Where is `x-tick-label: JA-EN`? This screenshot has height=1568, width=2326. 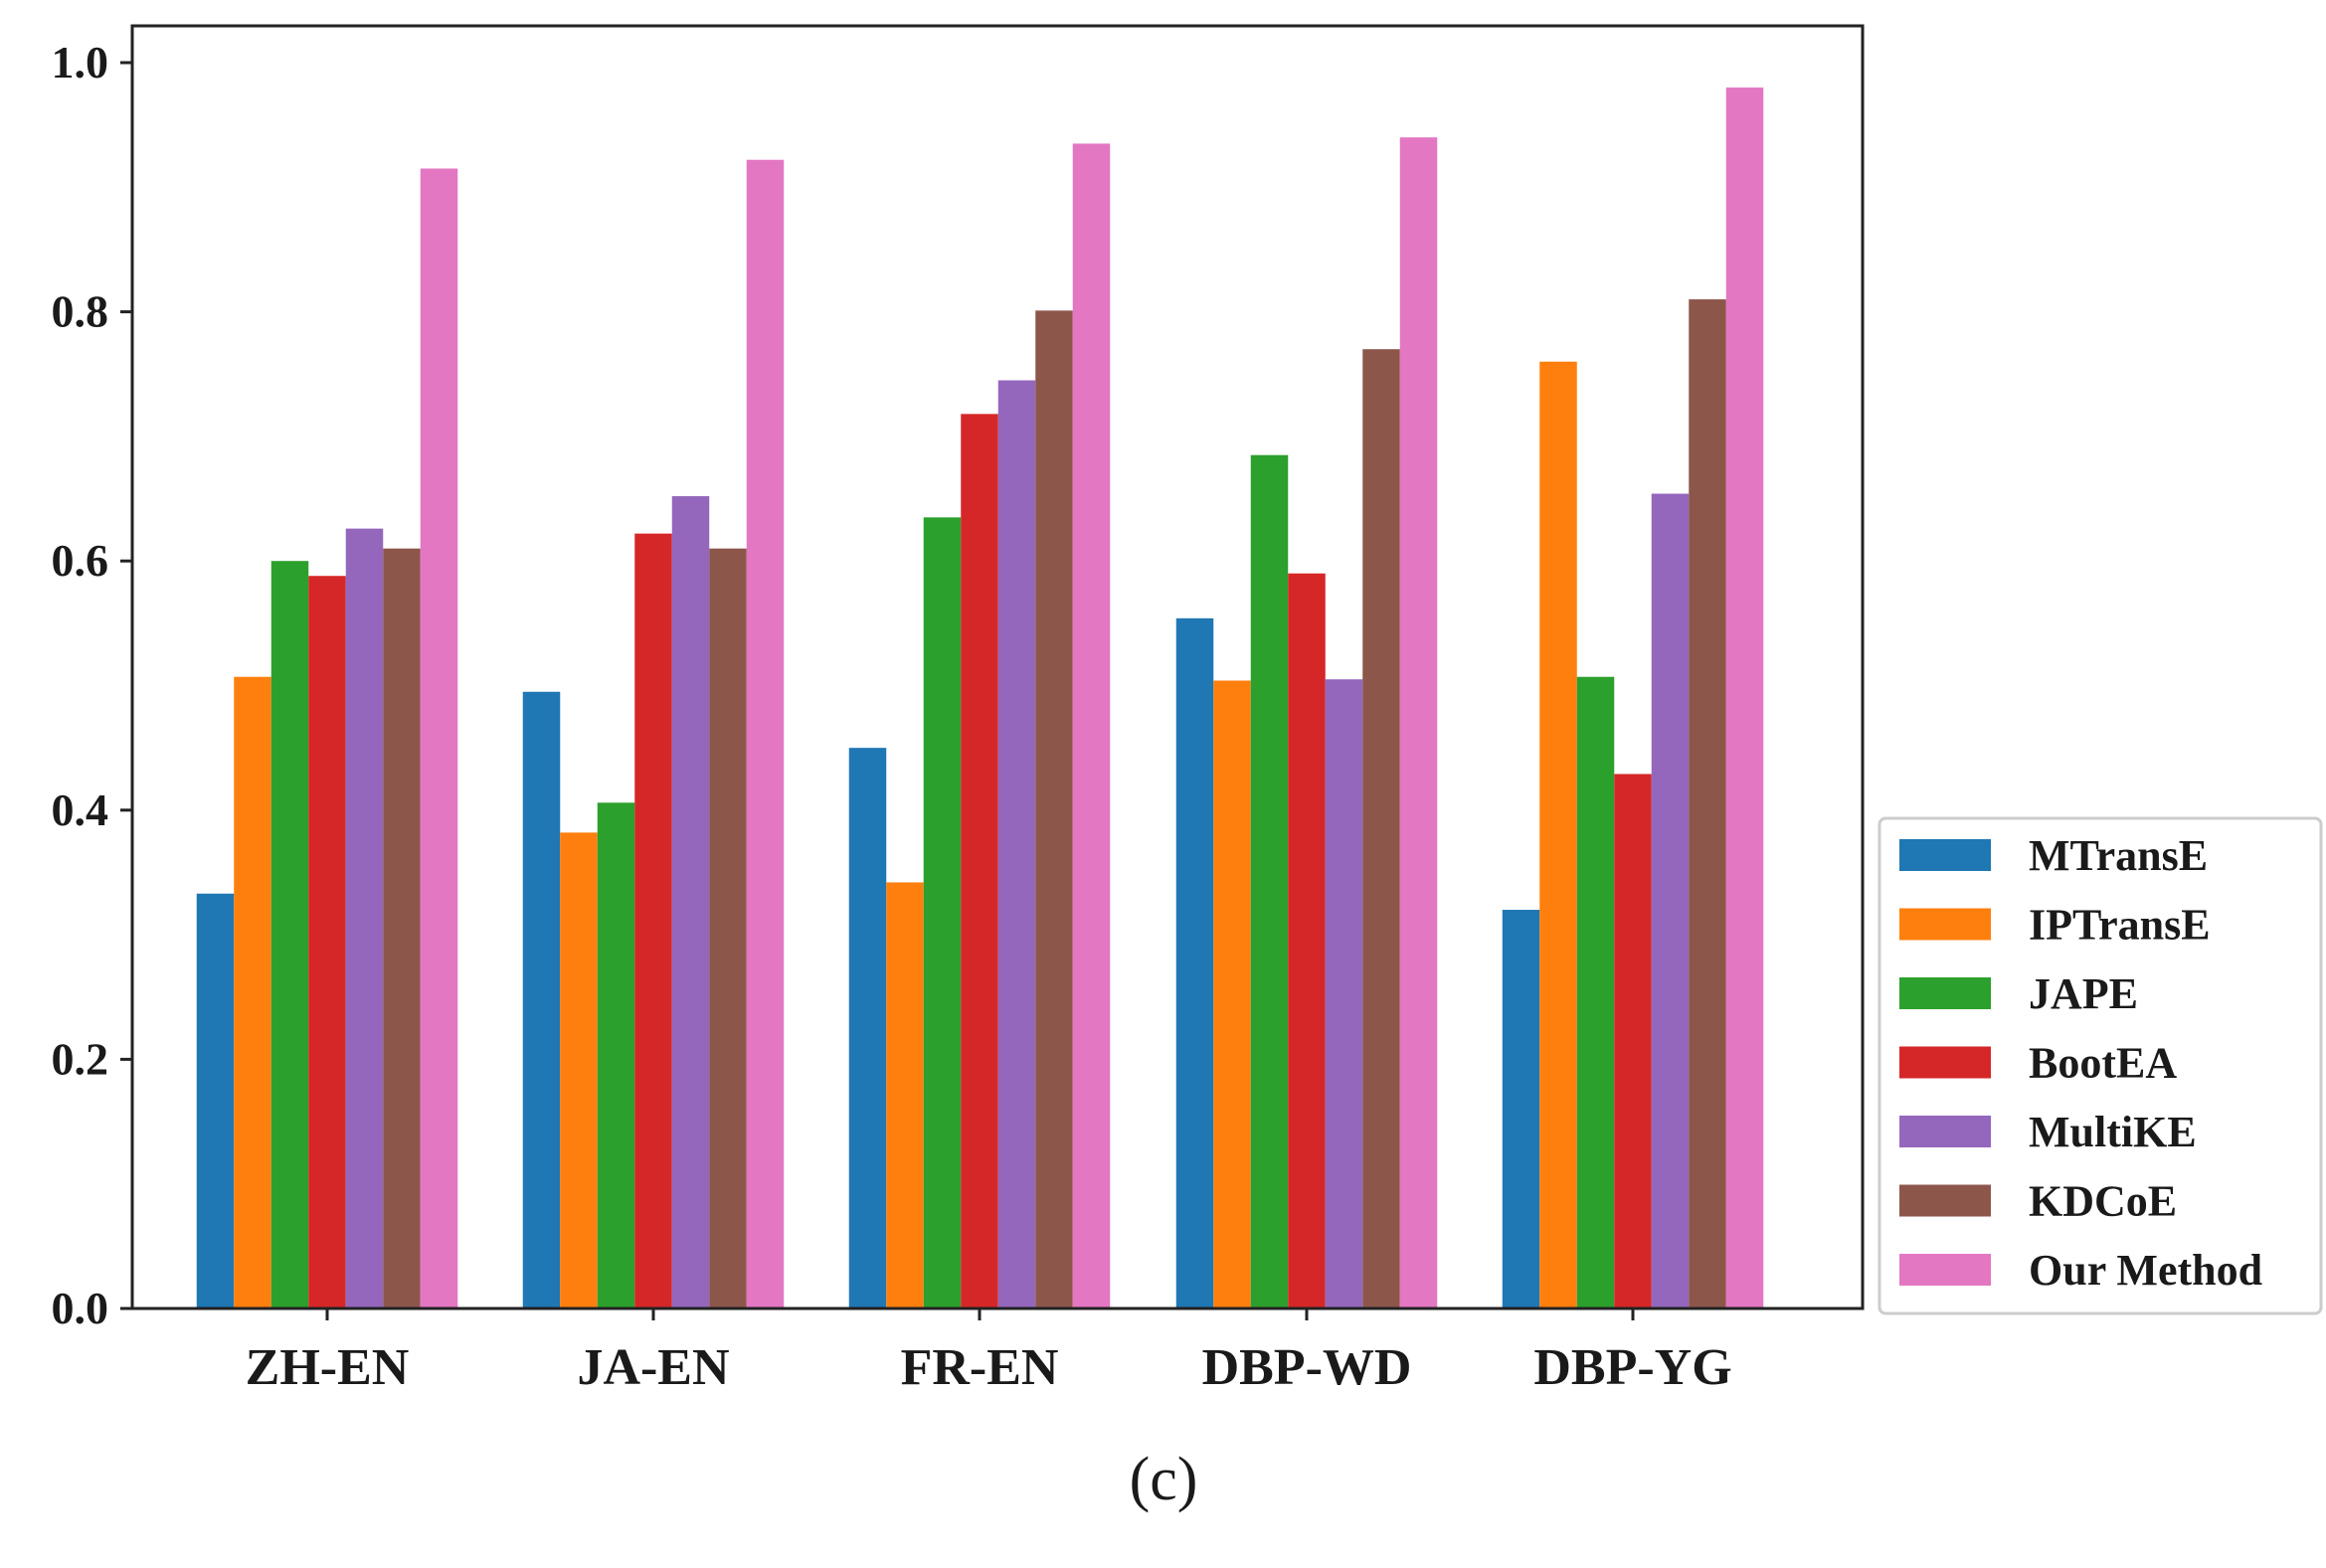 x-tick-label: JA-EN is located at coordinates (653, 1368).